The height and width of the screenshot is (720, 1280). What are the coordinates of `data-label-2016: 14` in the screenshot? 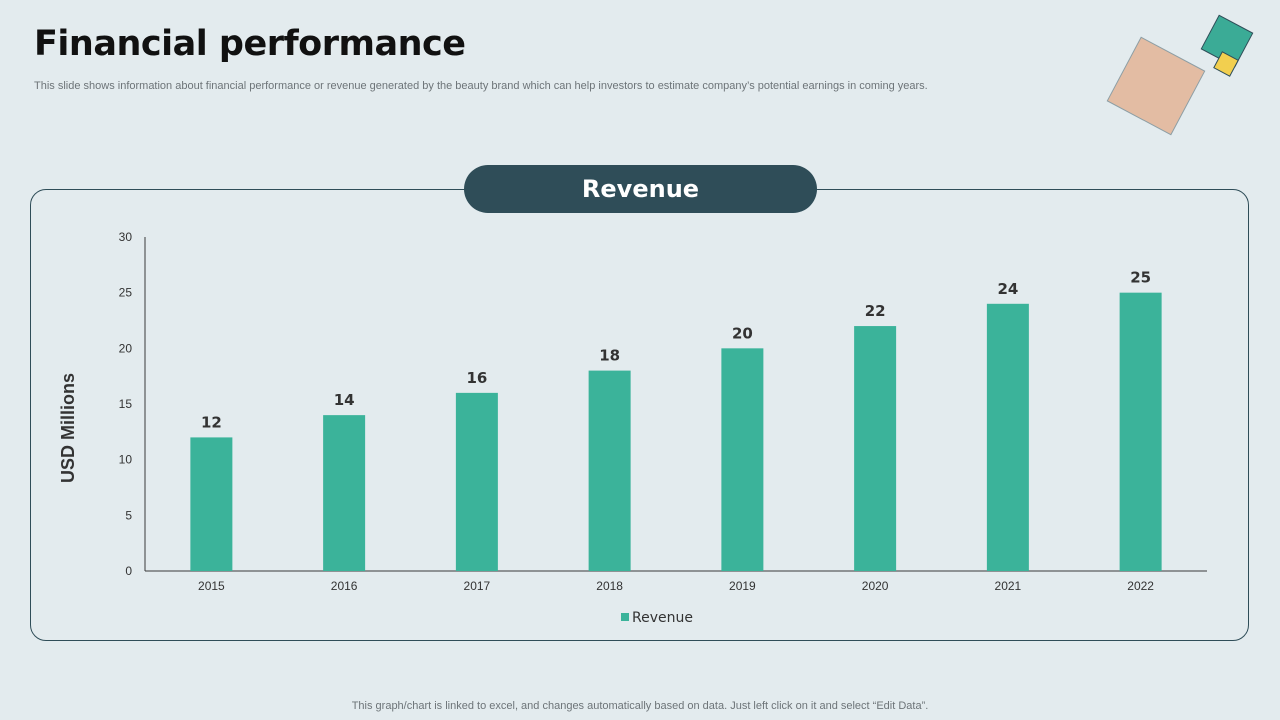 It's located at (344, 400).